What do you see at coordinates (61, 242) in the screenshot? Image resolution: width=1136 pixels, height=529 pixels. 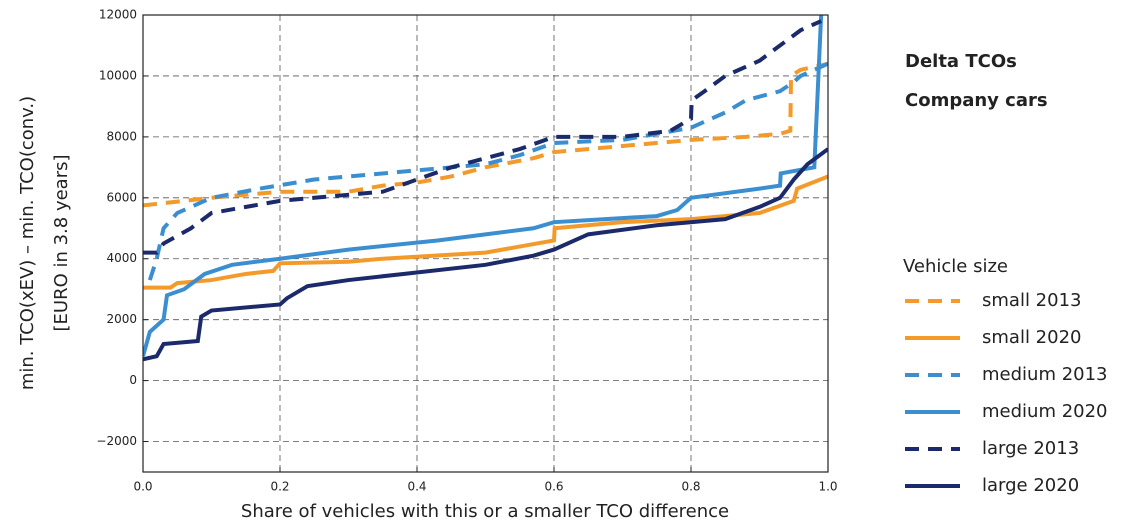 I see `y-axis-label: [EURO in 3.8 years]` at bounding box center [61, 242].